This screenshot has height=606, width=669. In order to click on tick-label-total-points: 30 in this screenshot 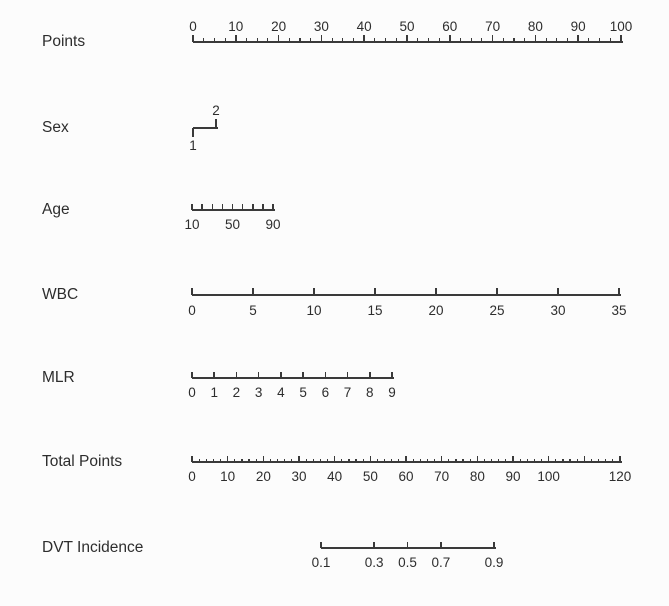, I will do `click(299, 476)`.